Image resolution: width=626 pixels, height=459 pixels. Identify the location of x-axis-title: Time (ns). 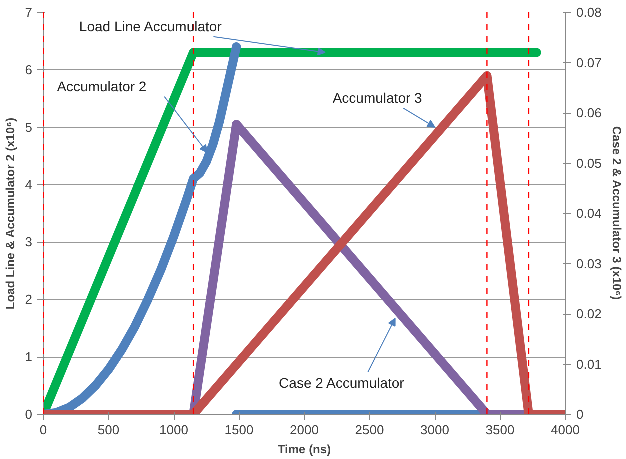
(305, 449).